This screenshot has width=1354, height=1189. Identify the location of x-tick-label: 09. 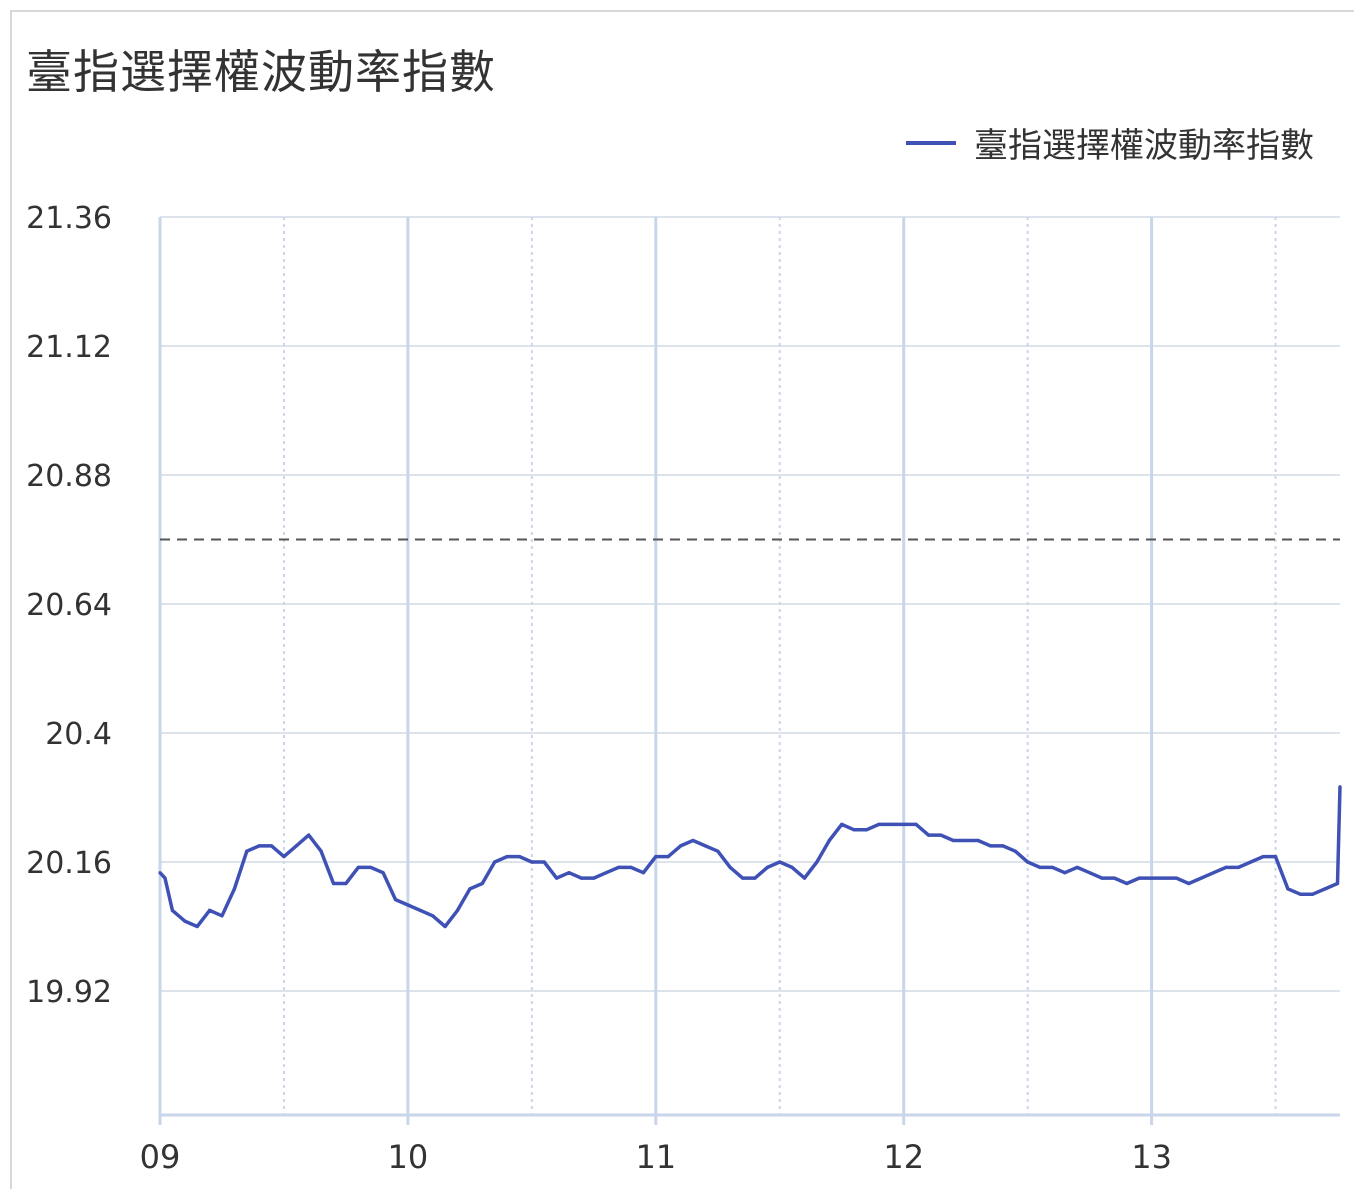
(160, 1157).